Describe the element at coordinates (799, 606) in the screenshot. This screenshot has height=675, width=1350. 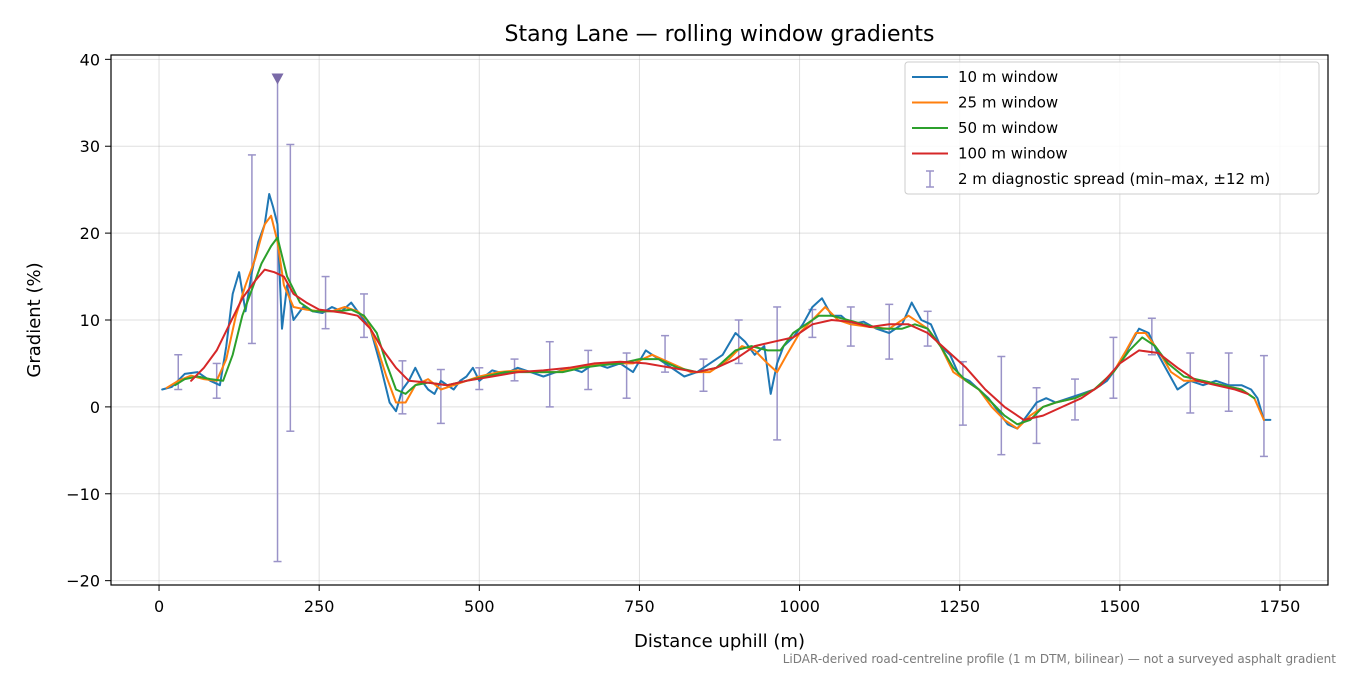
I see `x-tick-label: 1000` at that location.